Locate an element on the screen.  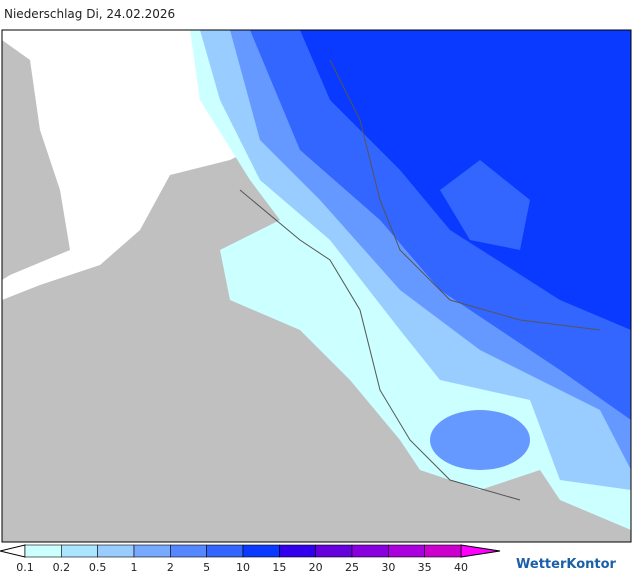
legend-label: 0.2 is located at coordinates (62, 567).